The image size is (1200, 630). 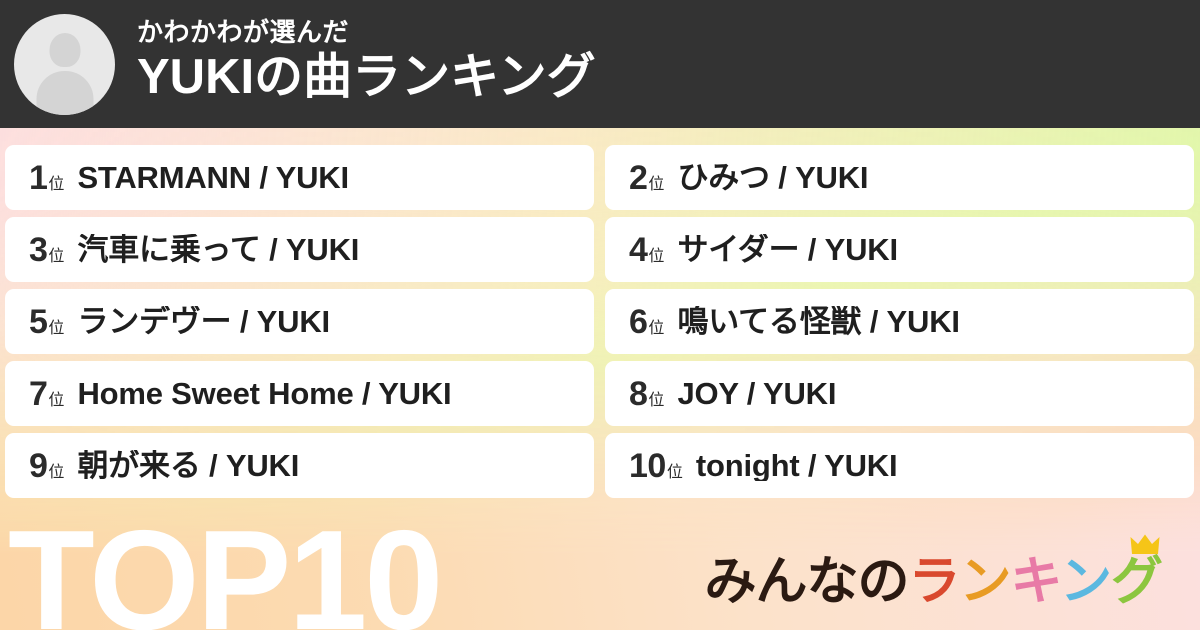 I want to click on rank-value: 7, so click(x=38, y=393).